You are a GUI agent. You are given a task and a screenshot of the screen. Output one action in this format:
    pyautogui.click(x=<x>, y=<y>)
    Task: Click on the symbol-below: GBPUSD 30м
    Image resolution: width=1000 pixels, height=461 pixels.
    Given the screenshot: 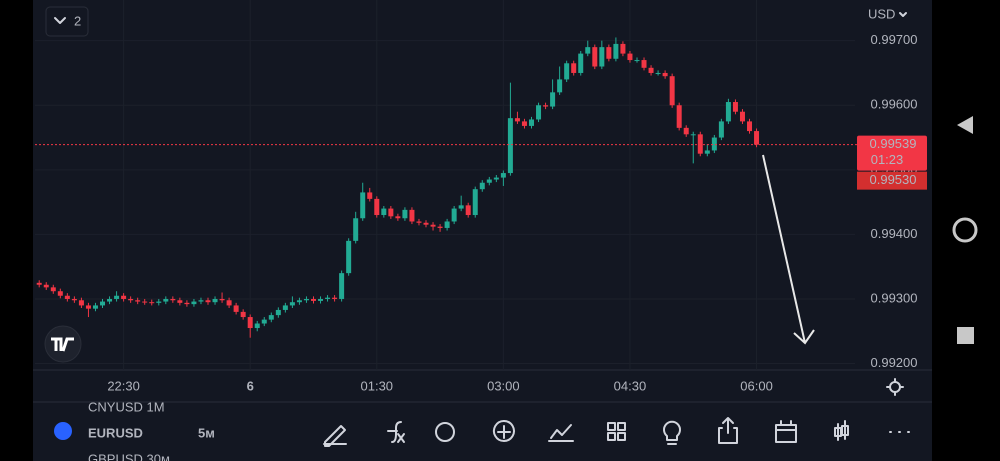 What is the action you would take?
    pyautogui.click(x=129, y=456)
    